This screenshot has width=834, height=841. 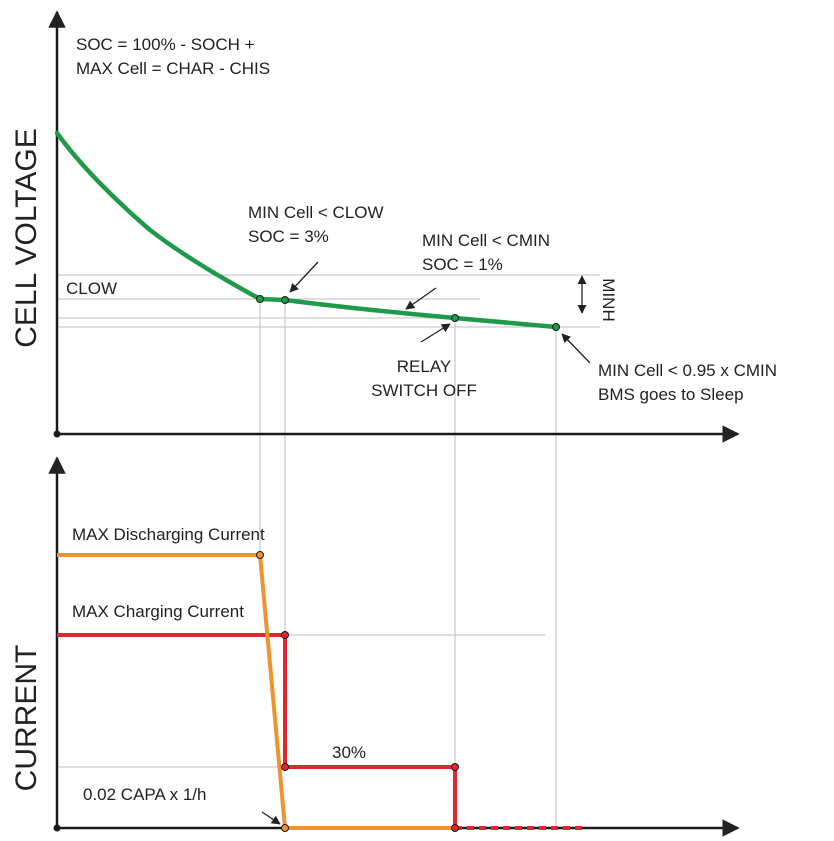 I want to click on lower-origin-dot, so click(x=57, y=828).